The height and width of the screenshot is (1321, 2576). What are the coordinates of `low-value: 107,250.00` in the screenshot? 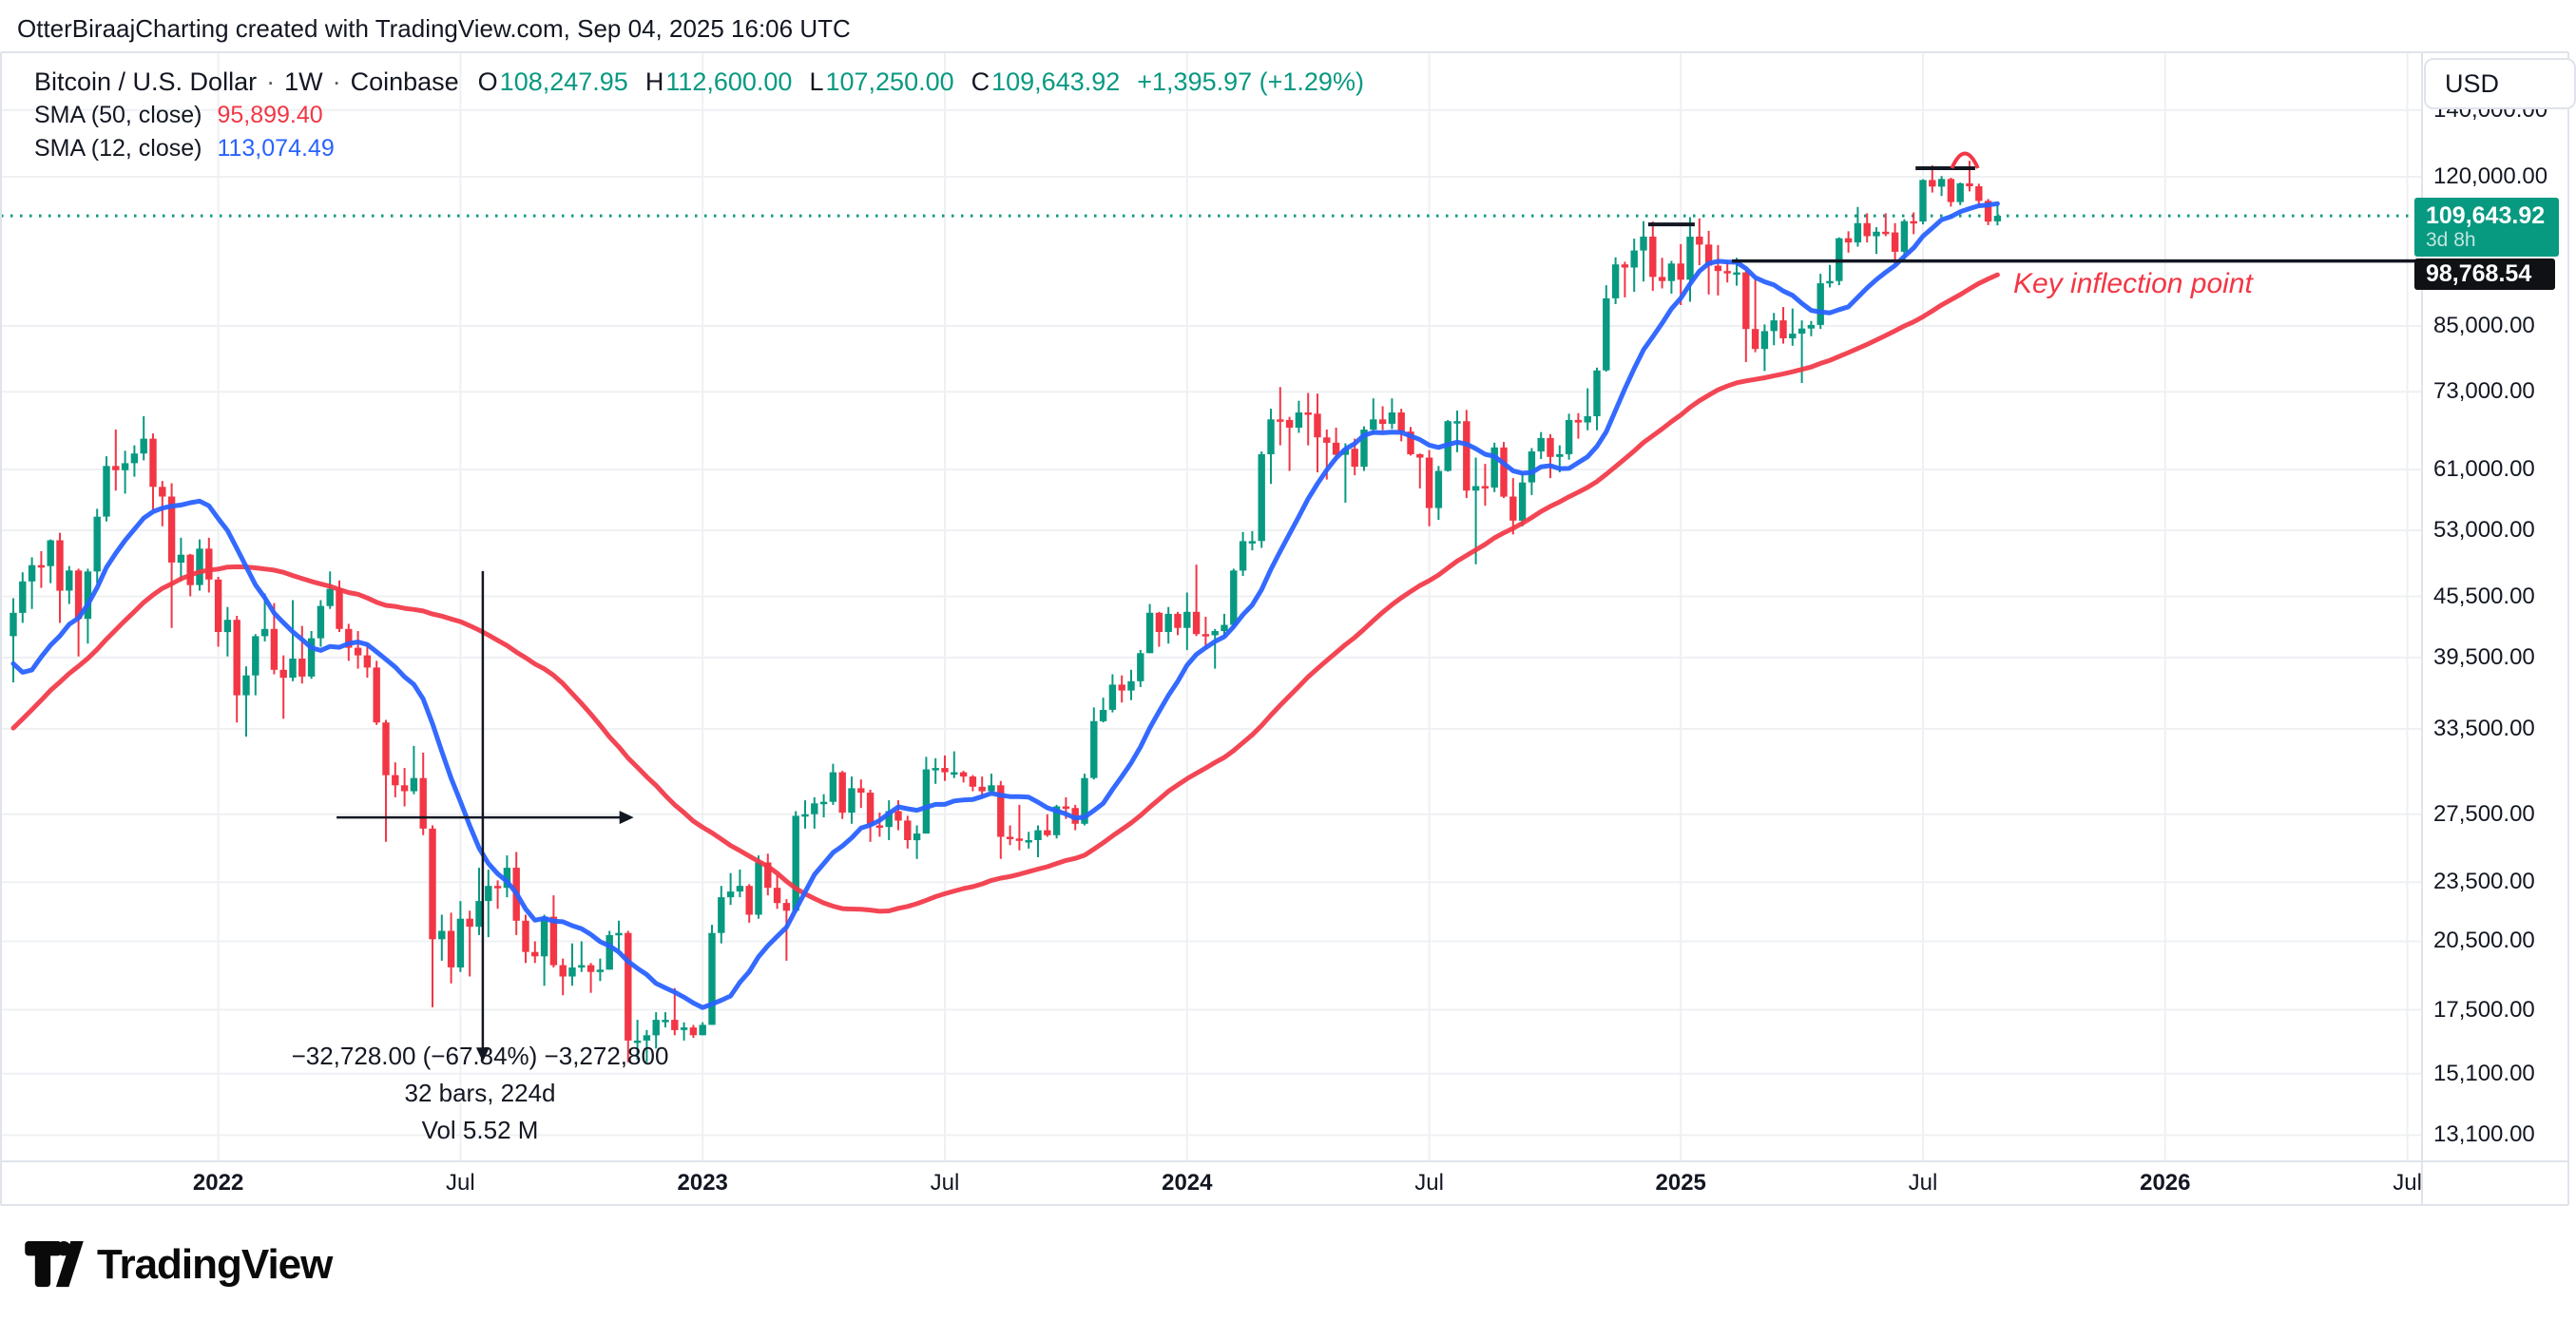 It's located at (890, 81).